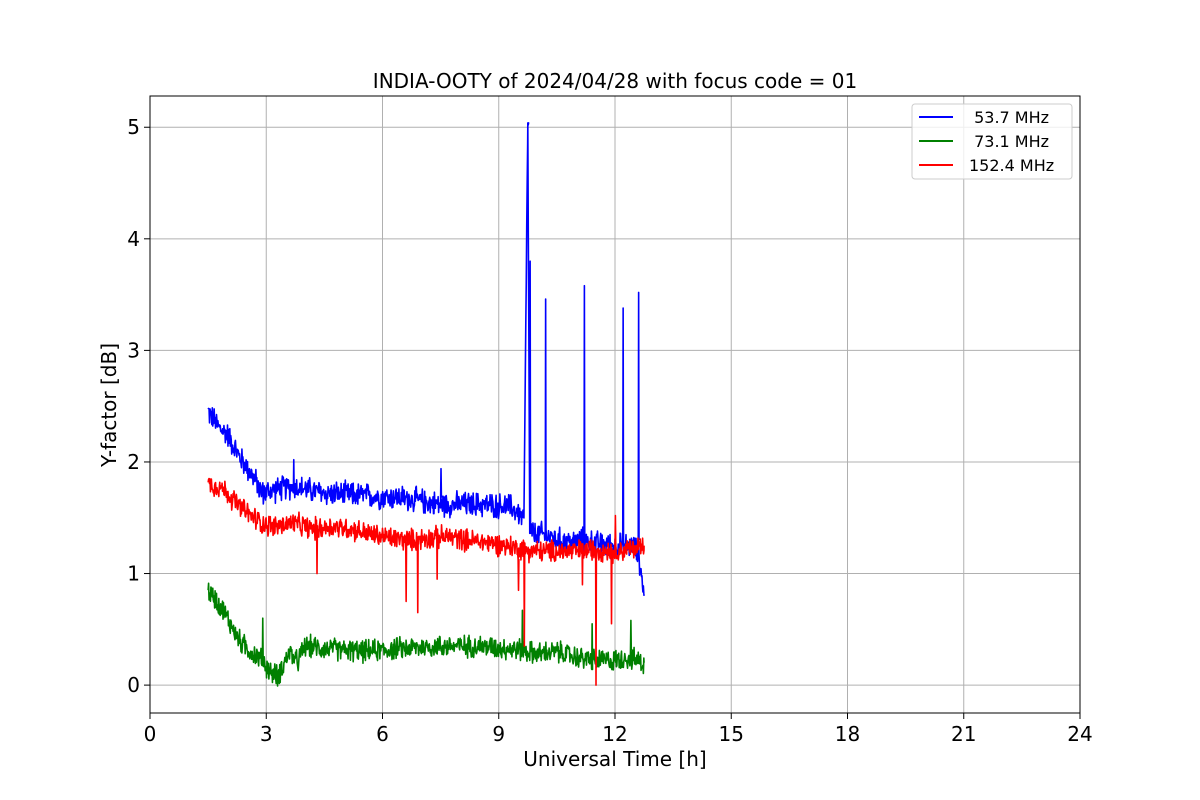 The height and width of the screenshot is (800, 1200). What do you see at coordinates (109, 405) in the screenshot?
I see `y-axis-label: Y-factor [dB]` at bounding box center [109, 405].